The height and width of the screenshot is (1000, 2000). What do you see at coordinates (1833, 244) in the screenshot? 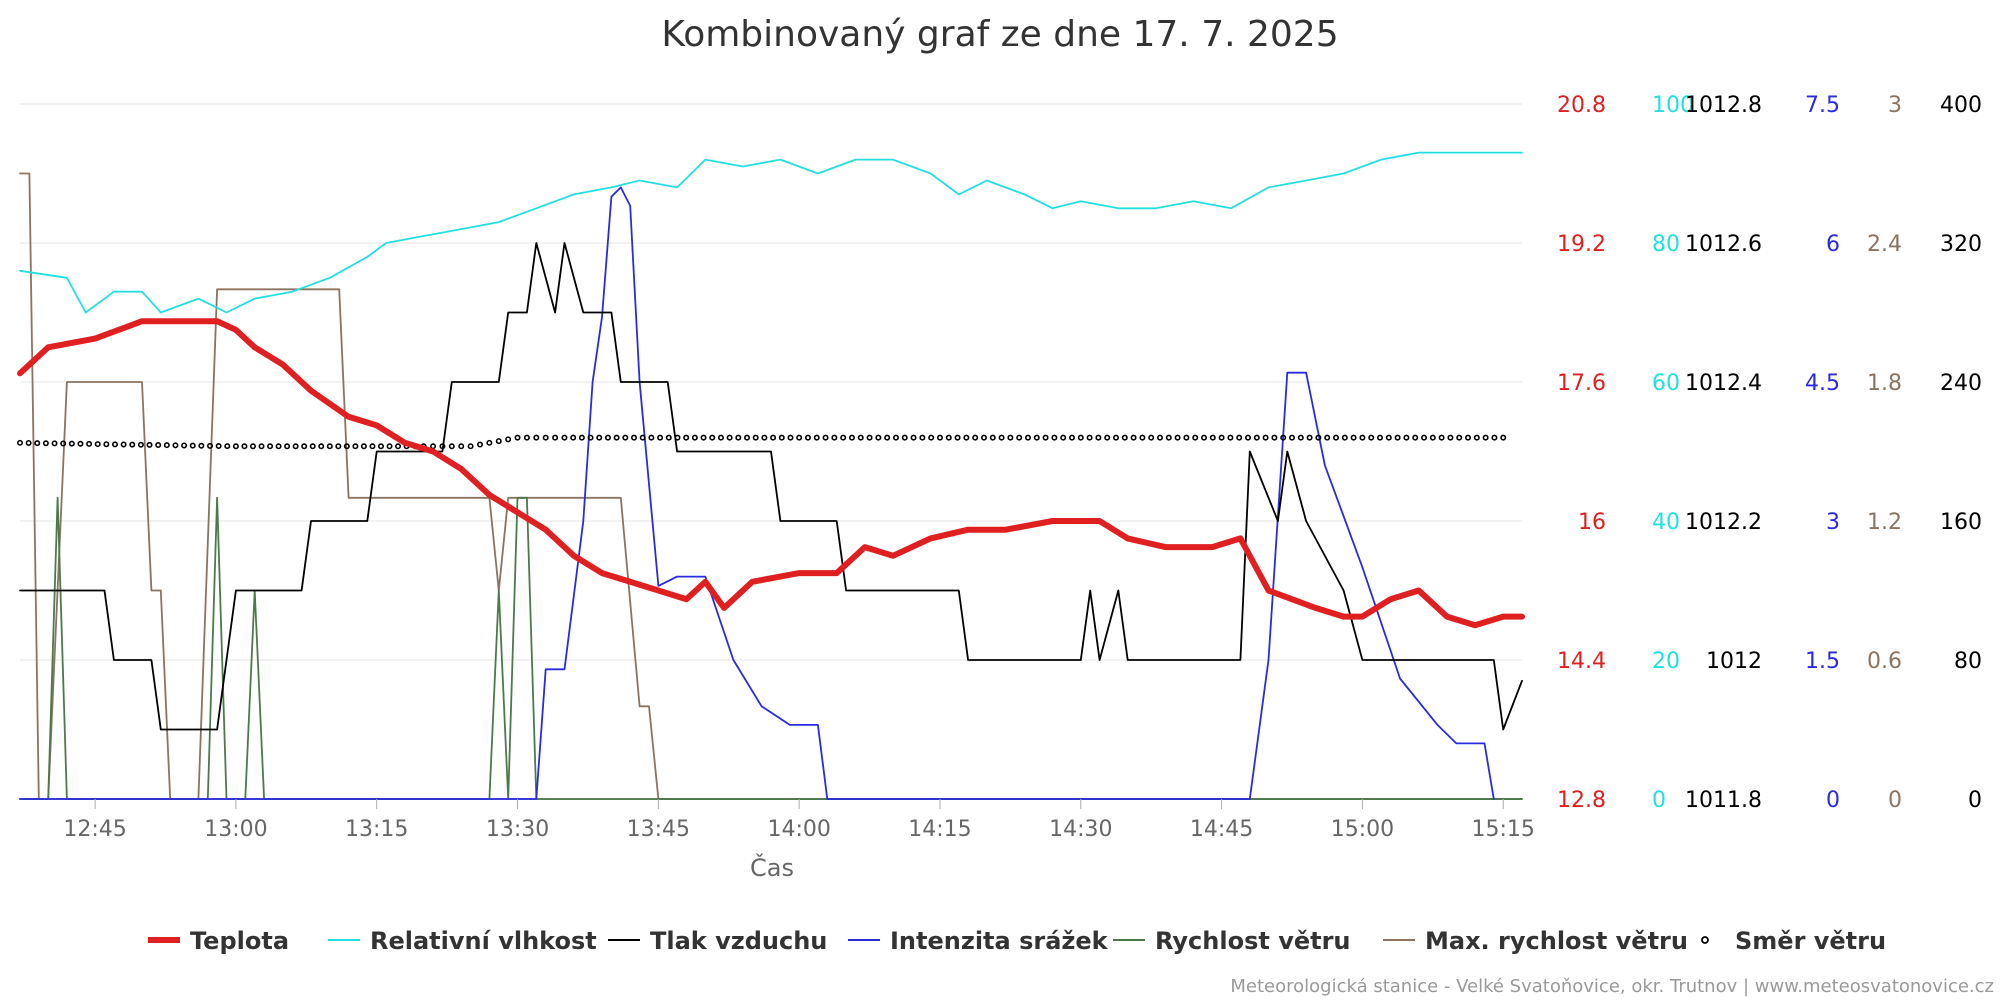
I see `y-tick-label-rain: 6` at bounding box center [1833, 244].